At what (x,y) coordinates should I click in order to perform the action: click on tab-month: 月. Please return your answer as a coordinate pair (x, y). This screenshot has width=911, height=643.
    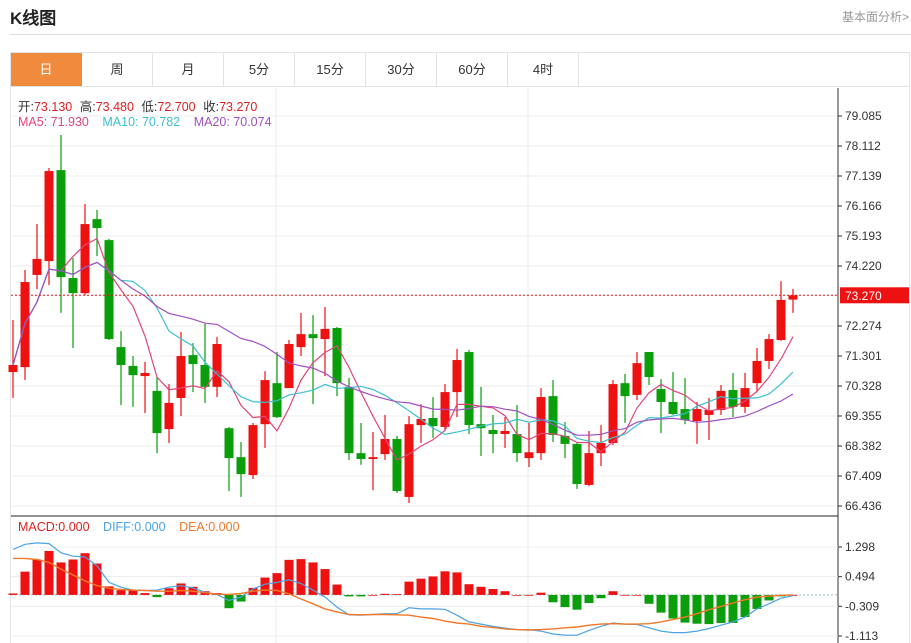
    Looking at the image, I should click on (188, 69).